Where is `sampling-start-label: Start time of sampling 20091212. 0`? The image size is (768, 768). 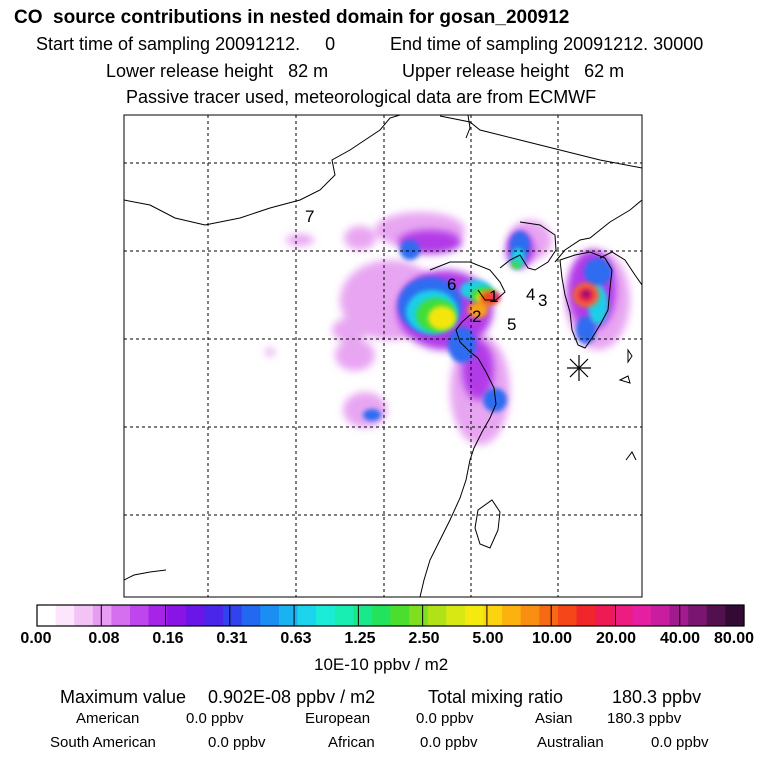
sampling-start-label: Start time of sampling 20091212. 0 is located at coordinates (186, 44).